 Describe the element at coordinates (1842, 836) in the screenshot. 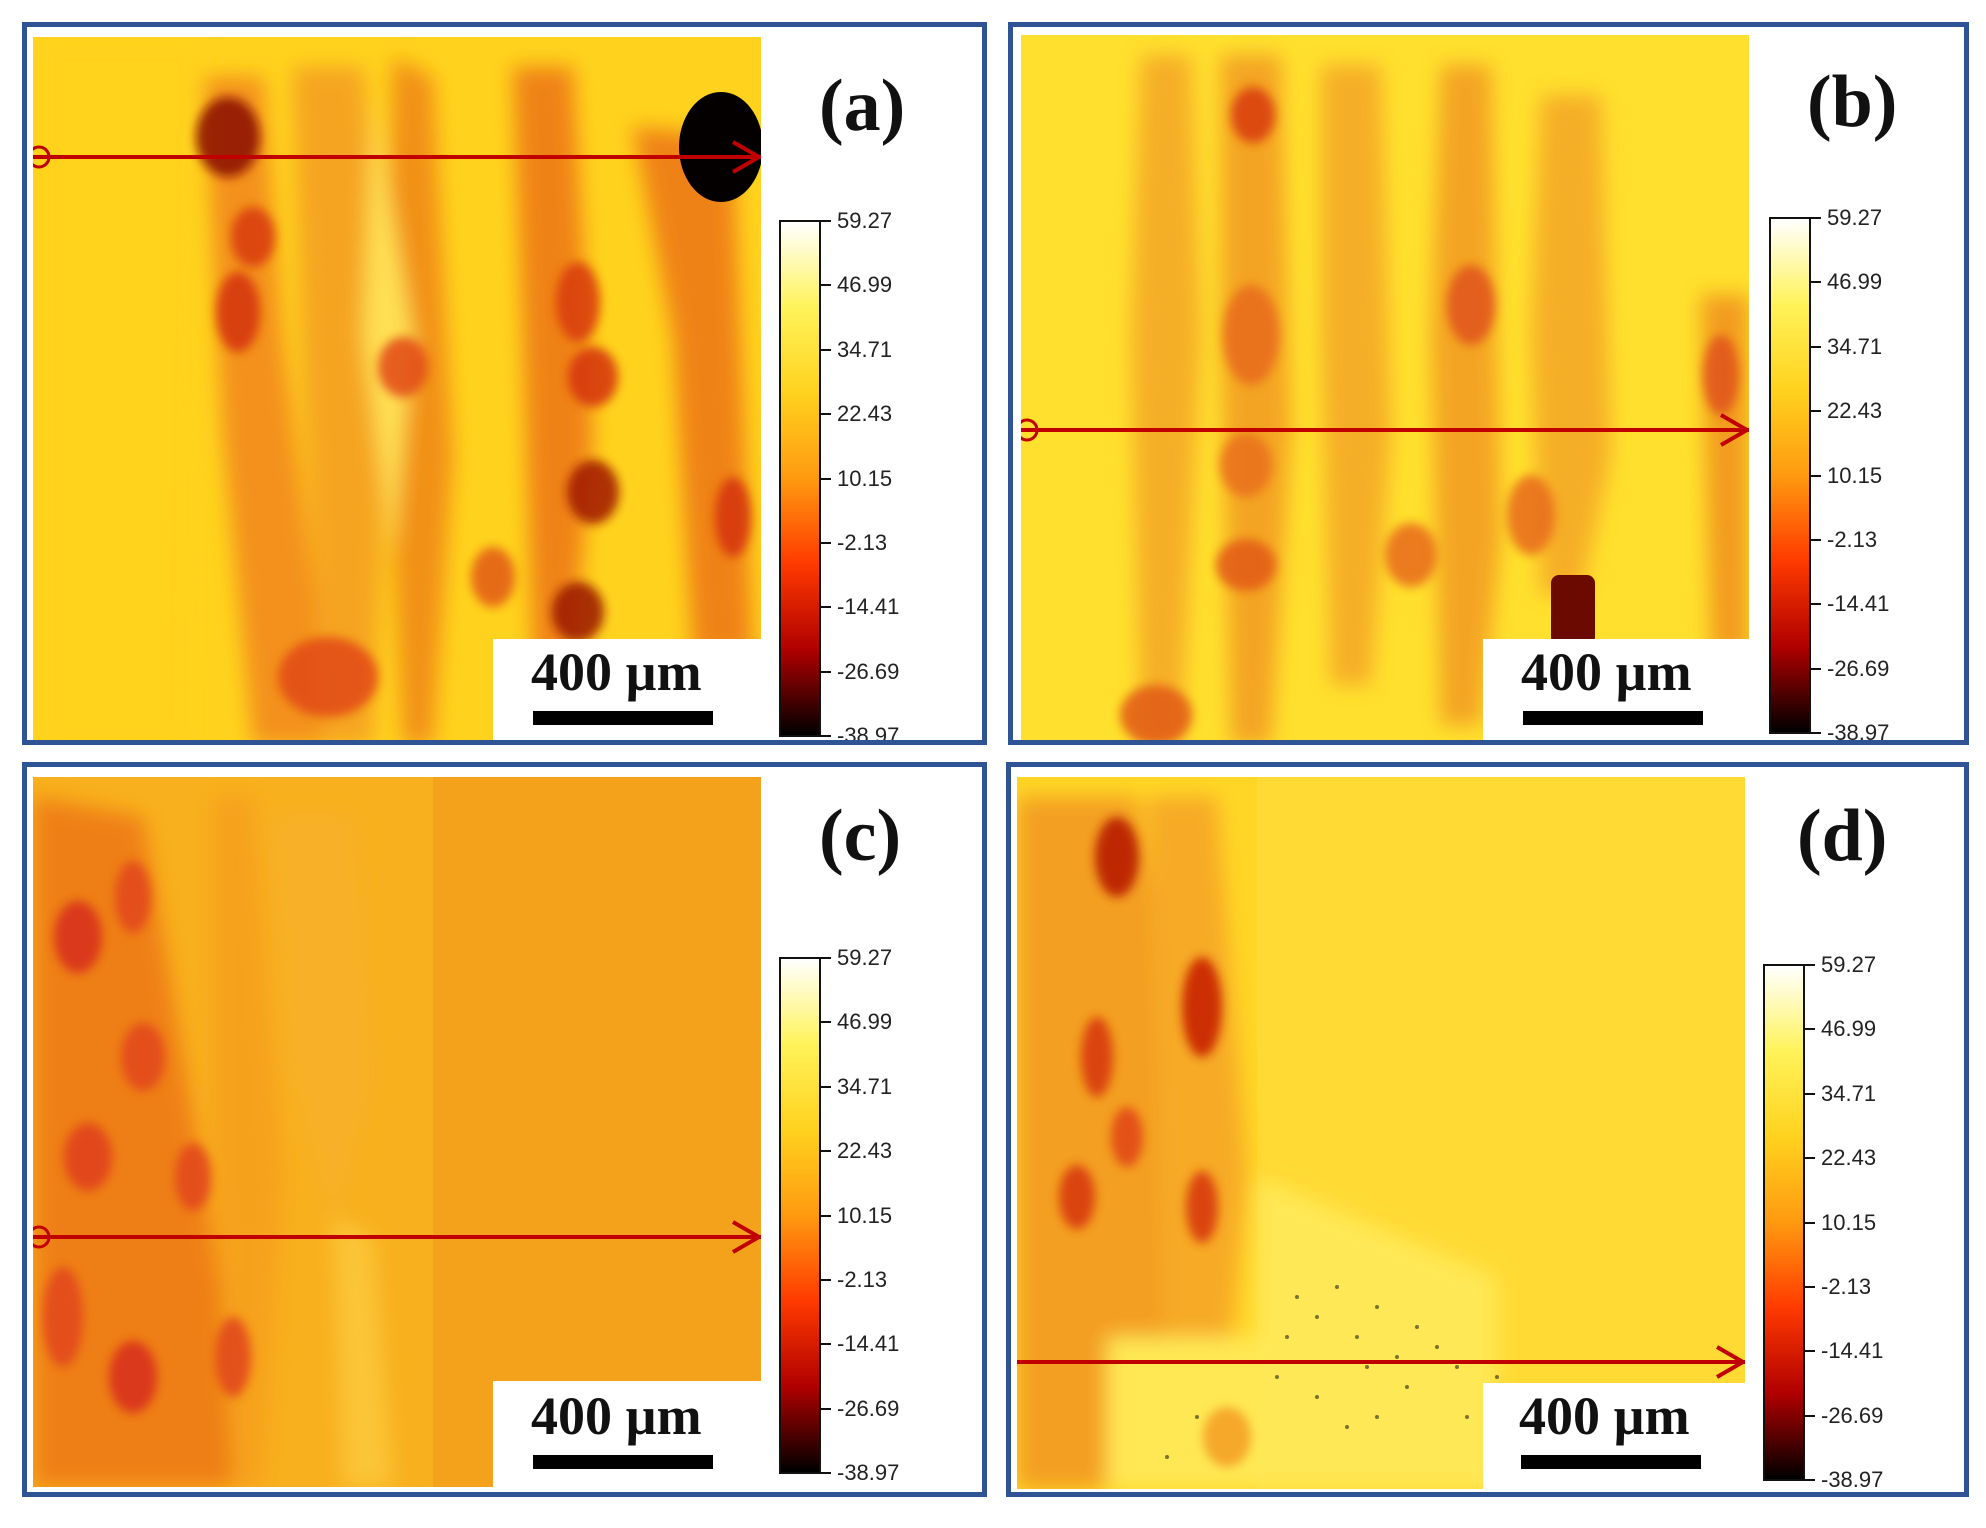

I see `panel-label: (d)` at that location.